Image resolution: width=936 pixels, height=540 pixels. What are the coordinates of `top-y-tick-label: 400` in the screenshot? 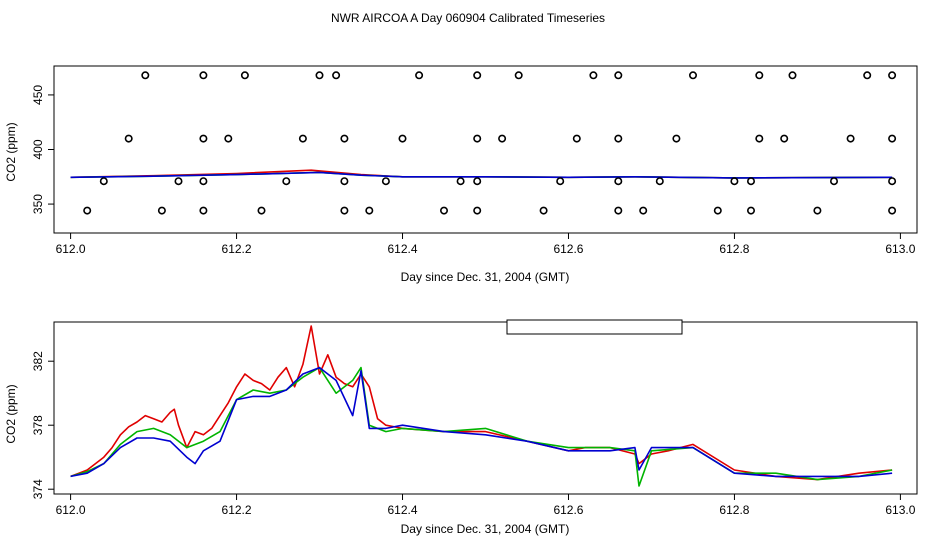 It's located at (38, 149).